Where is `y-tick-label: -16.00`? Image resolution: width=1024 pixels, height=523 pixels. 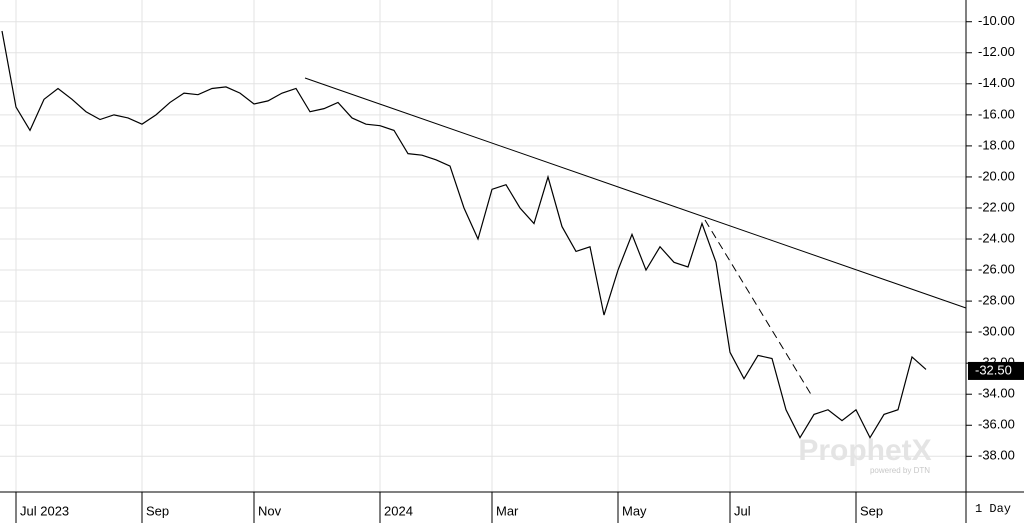 y-tick-label: -16.00 is located at coordinates (996, 113).